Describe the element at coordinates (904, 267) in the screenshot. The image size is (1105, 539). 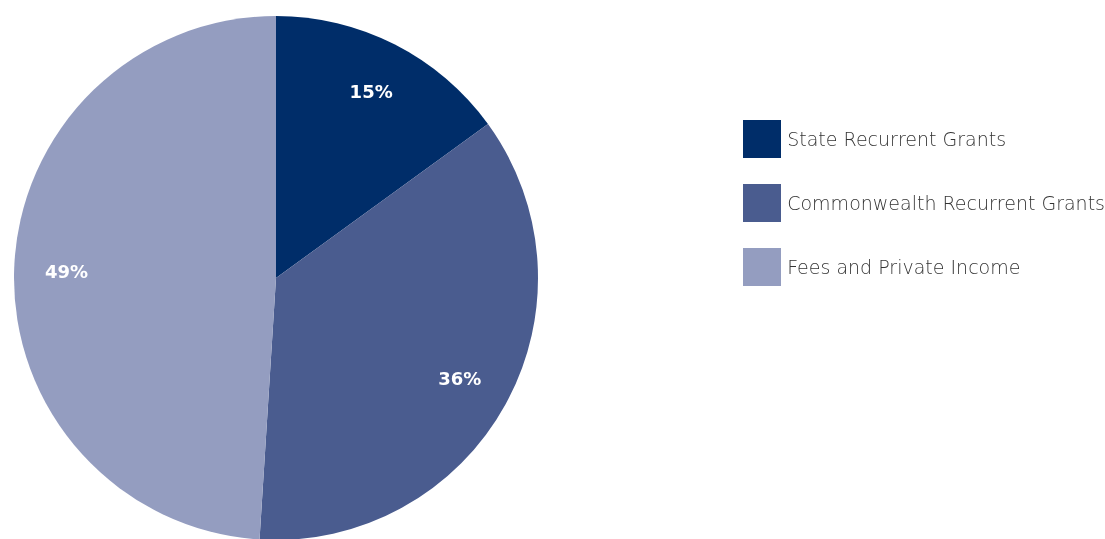
I see `legend-label: Fees and Private Income` at that location.